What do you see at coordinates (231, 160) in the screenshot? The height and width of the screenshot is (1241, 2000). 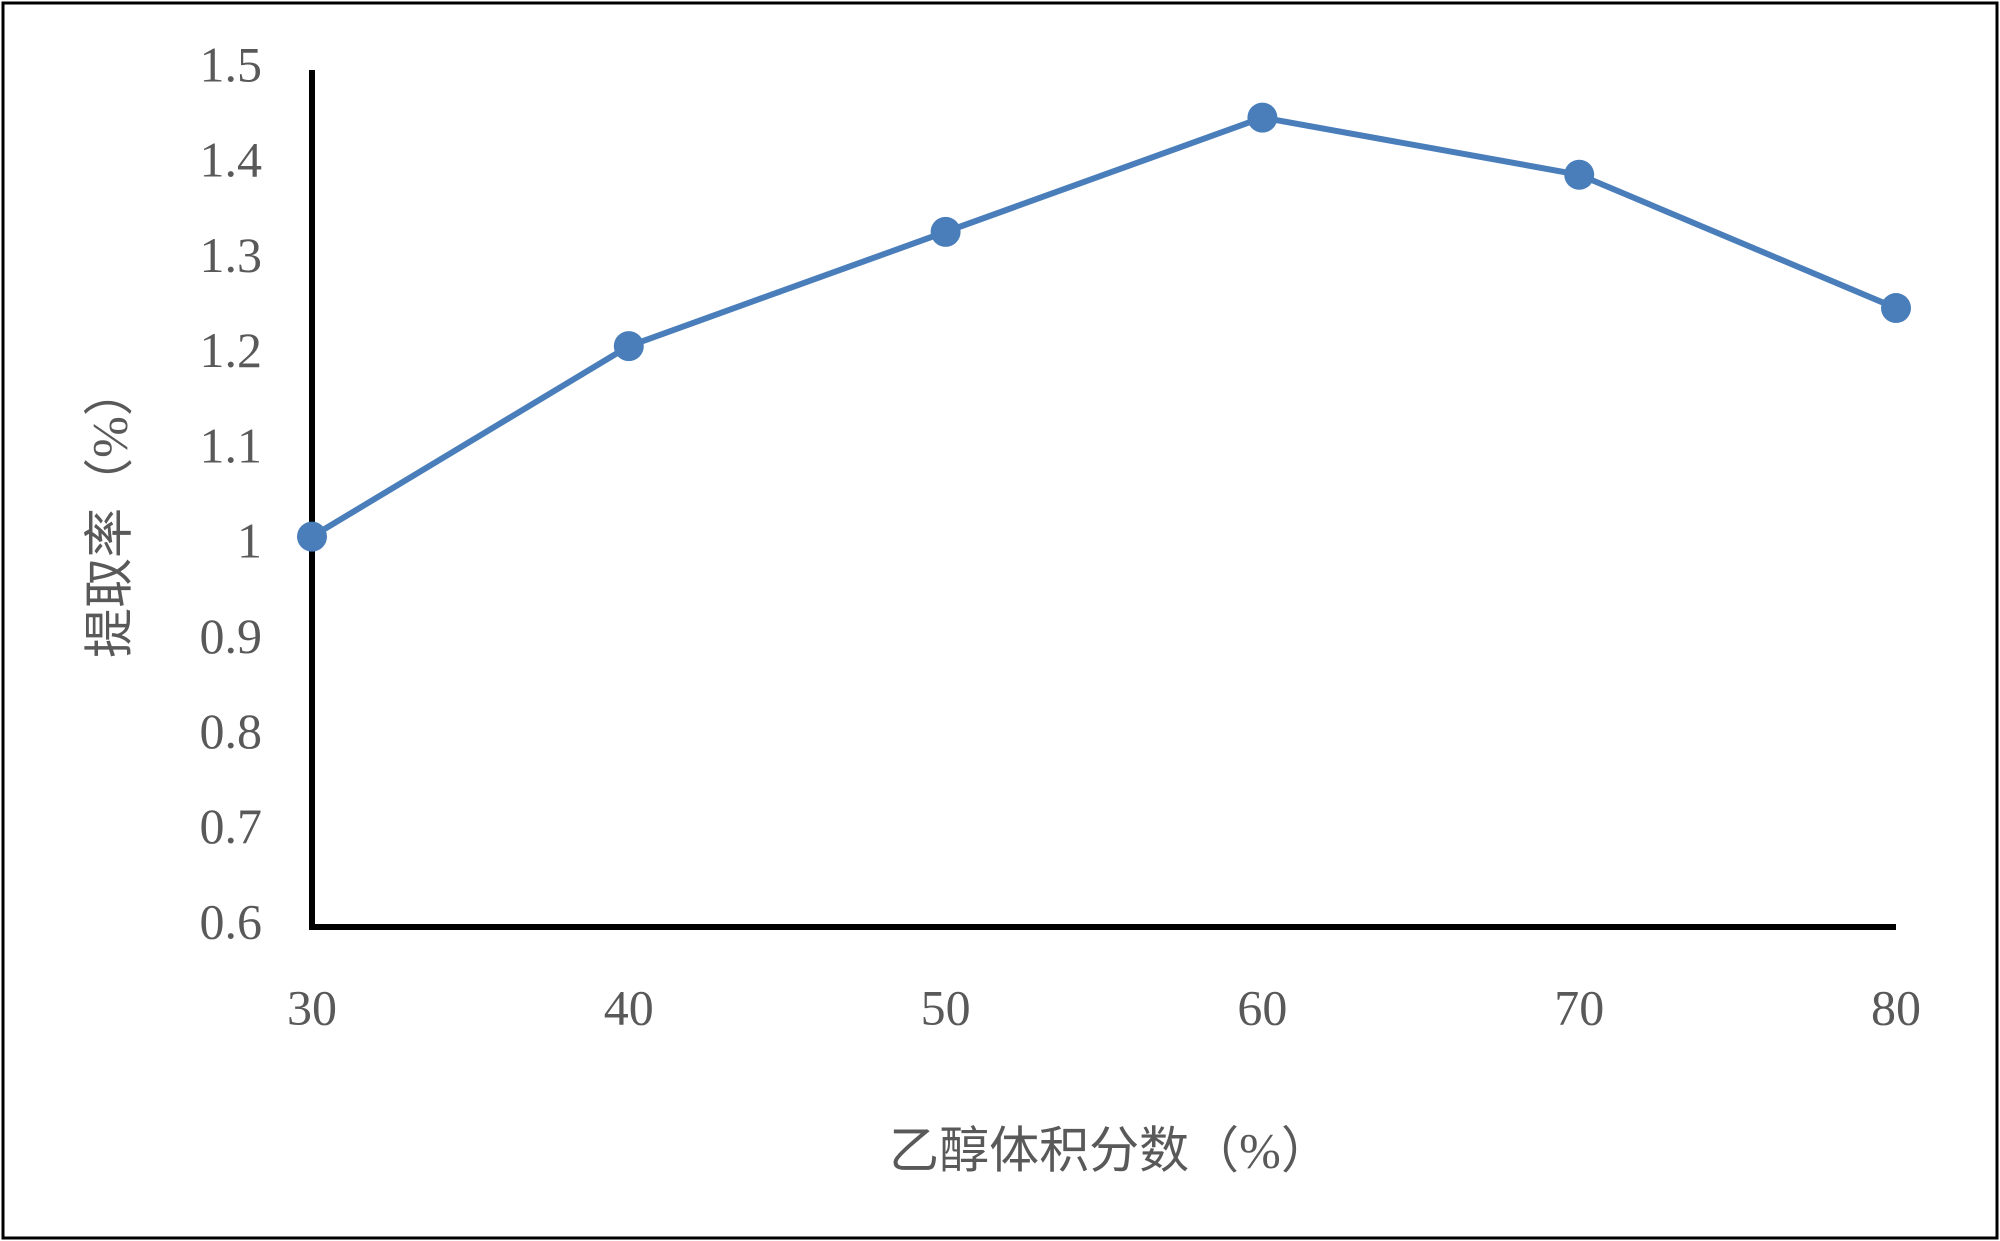 I see `y-tick-label: 1.4` at bounding box center [231, 160].